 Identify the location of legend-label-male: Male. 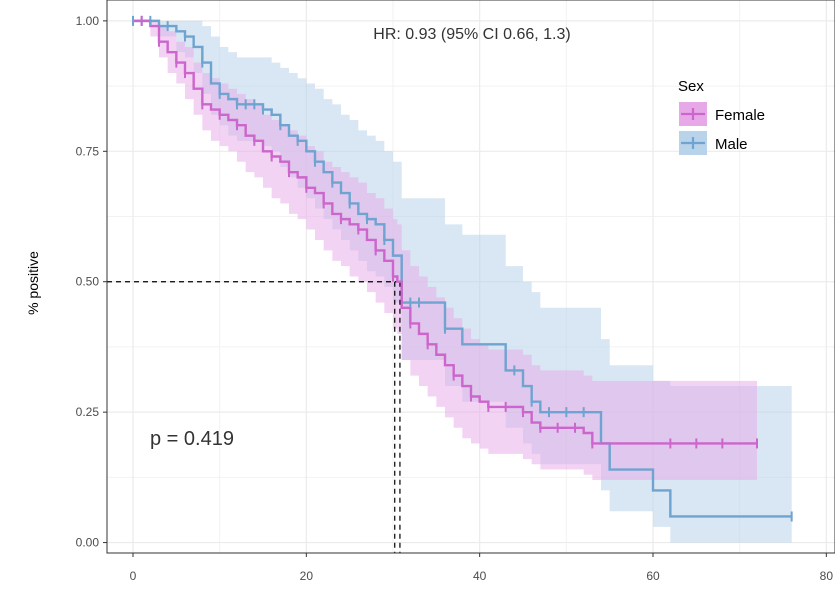
(731, 144).